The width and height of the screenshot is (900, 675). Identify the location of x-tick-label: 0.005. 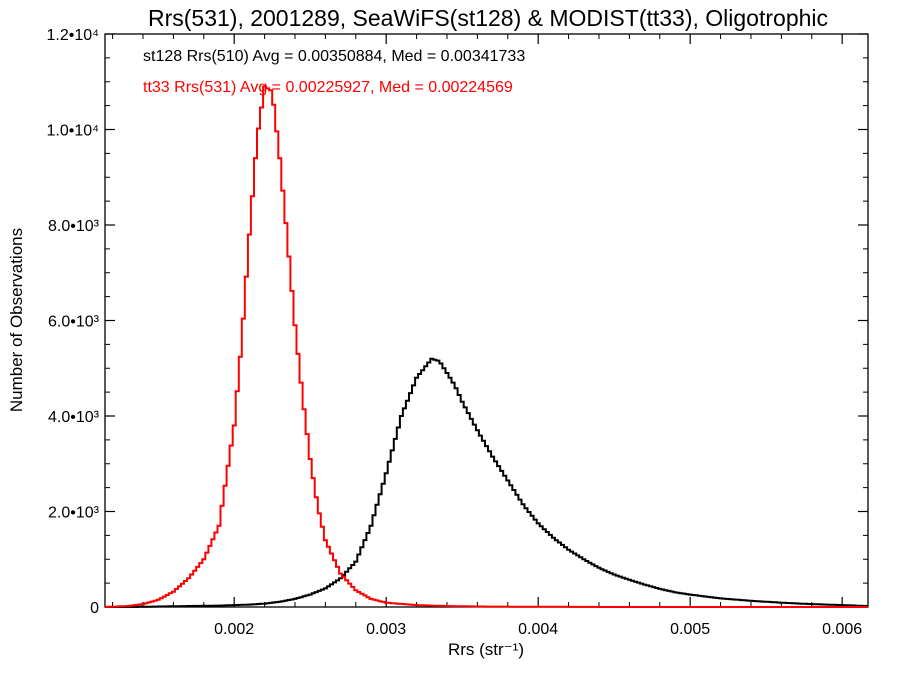
(690, 629).